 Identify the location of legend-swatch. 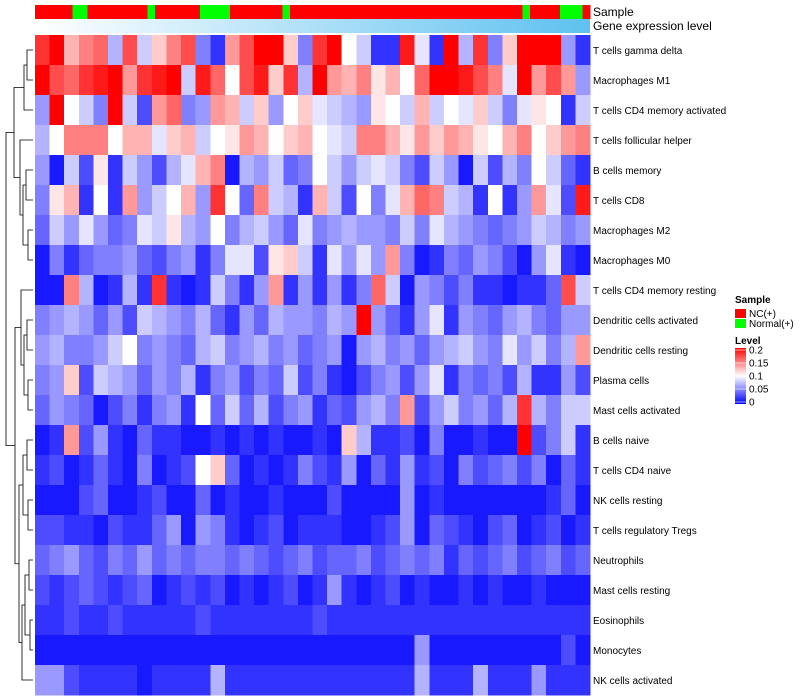
(740, 323).